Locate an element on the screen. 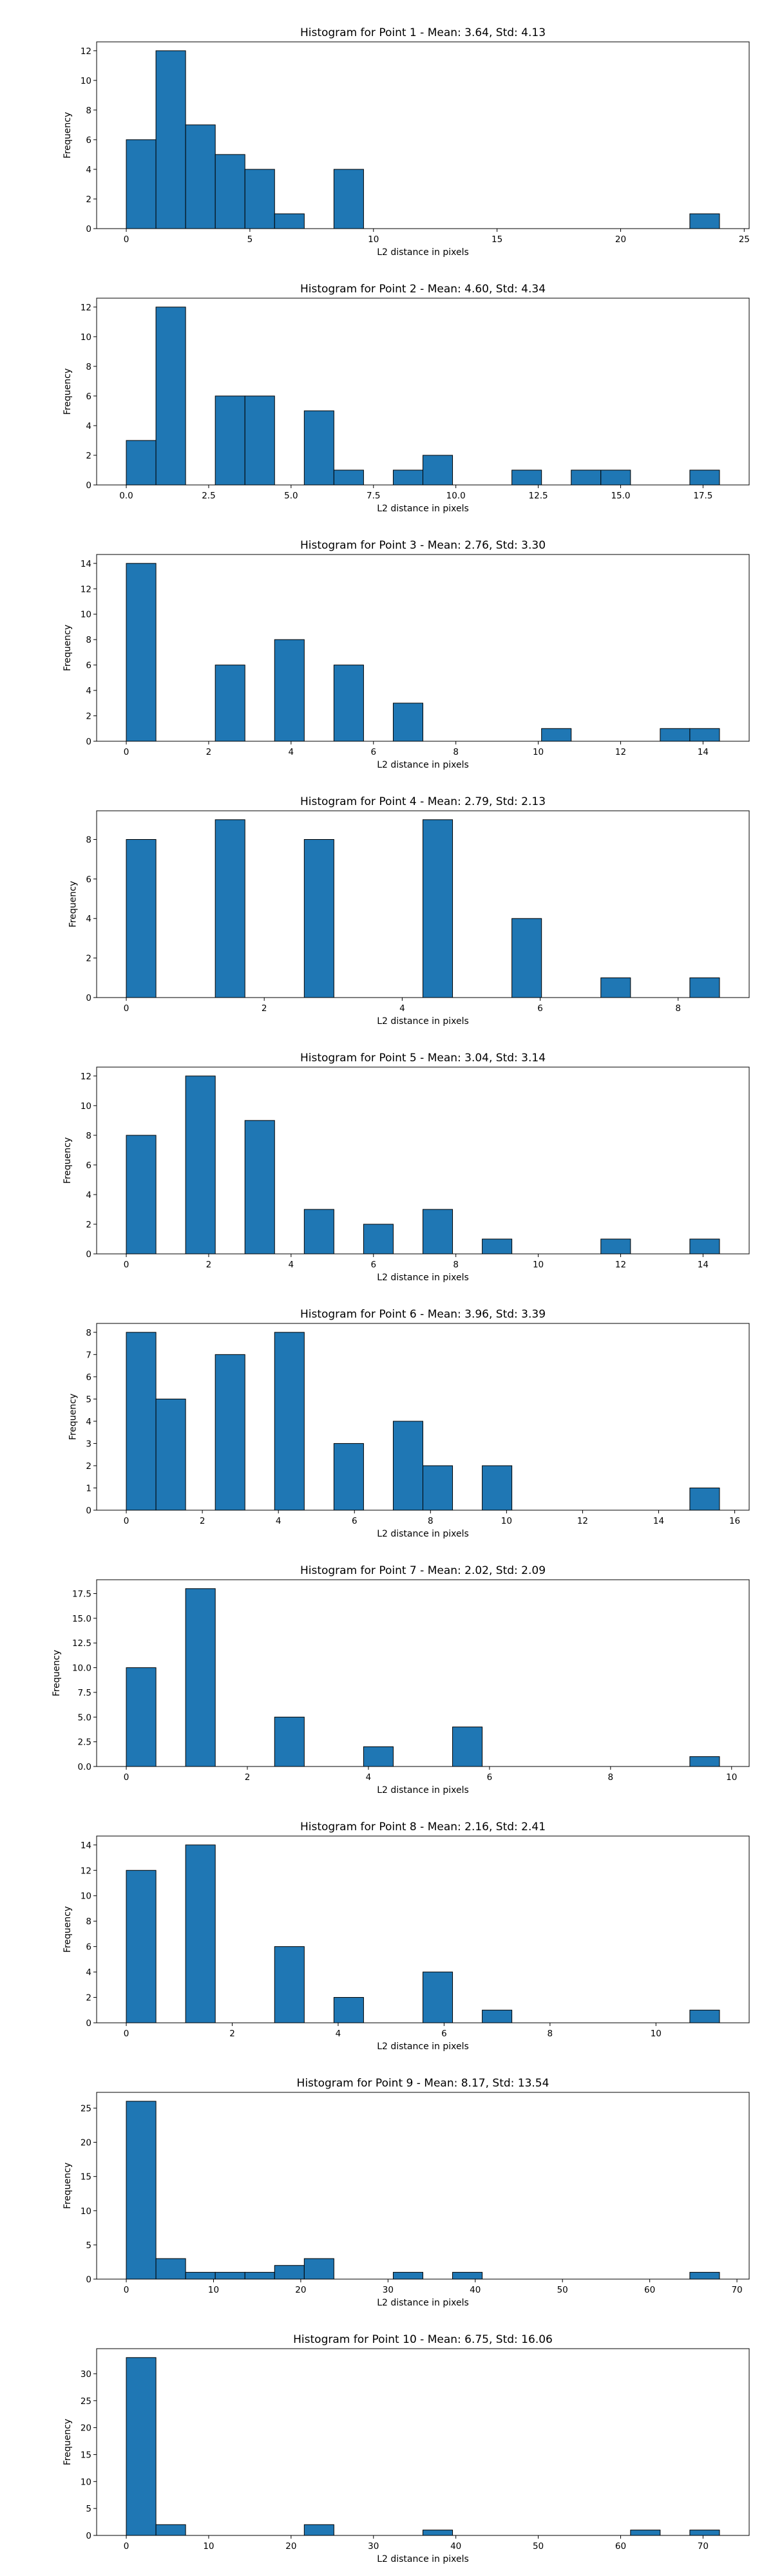 The image size is (773, 2576). y-tick-label: 14 is located at coordinates (86, 564).